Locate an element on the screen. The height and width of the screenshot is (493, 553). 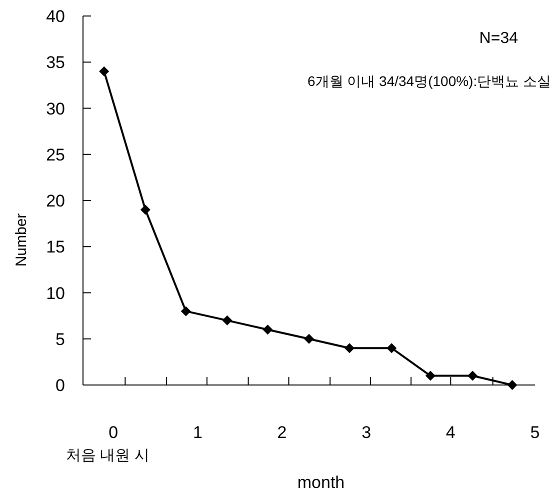
x-tick-label: 2 is located at coordinates (282, 432).